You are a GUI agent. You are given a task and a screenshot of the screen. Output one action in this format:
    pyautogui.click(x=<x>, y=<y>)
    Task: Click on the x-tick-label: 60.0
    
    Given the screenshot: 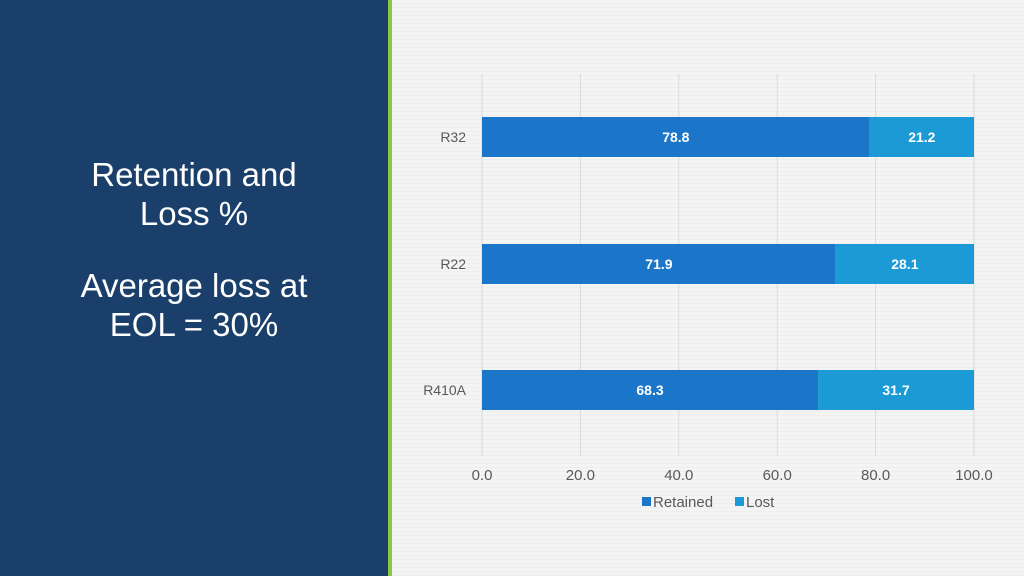 What is the action you would take?
    pyautogui.click(x=777, y=475)
    